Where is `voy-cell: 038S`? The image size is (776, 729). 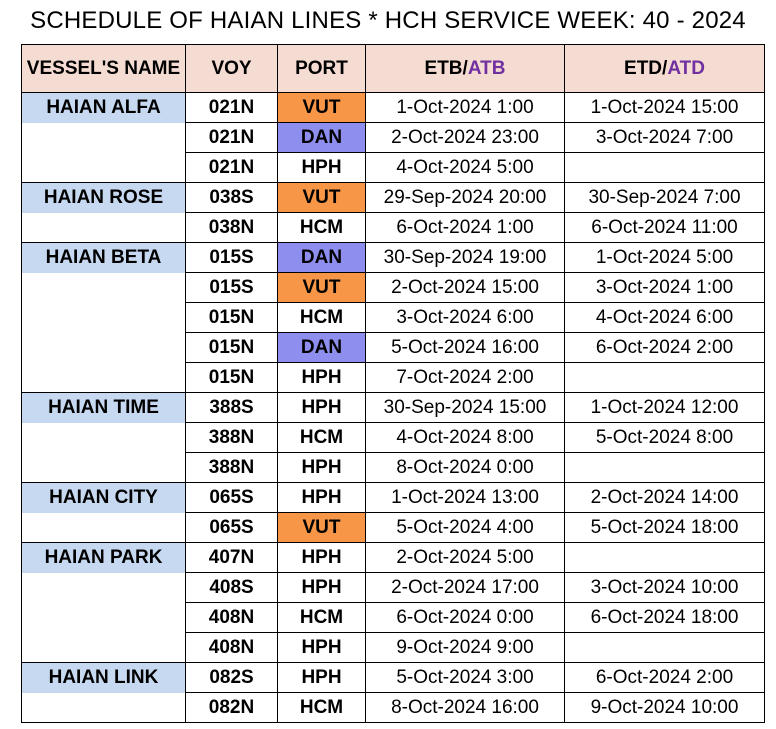 voy-cell: 038S is located at coordinates (231, 197).